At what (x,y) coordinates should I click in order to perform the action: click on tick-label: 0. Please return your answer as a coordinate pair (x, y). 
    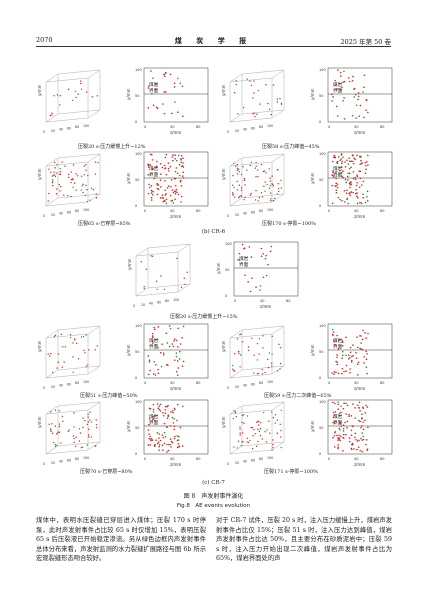
    Looking at the image, I should click on (329, 127).